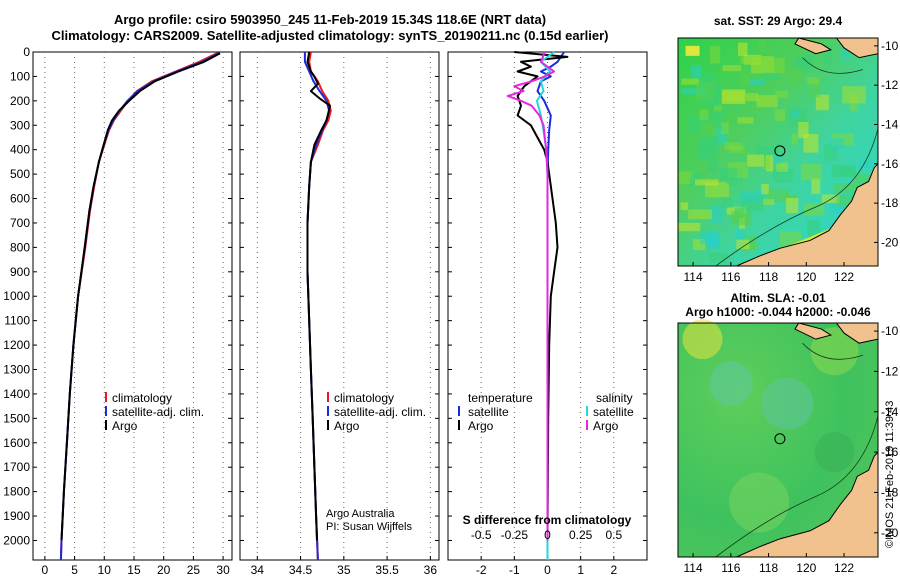  What do you see at coordinates (806, 568) in the screenshot?
I see `lon-tick-label: 120` at bounding box center [806, 568].